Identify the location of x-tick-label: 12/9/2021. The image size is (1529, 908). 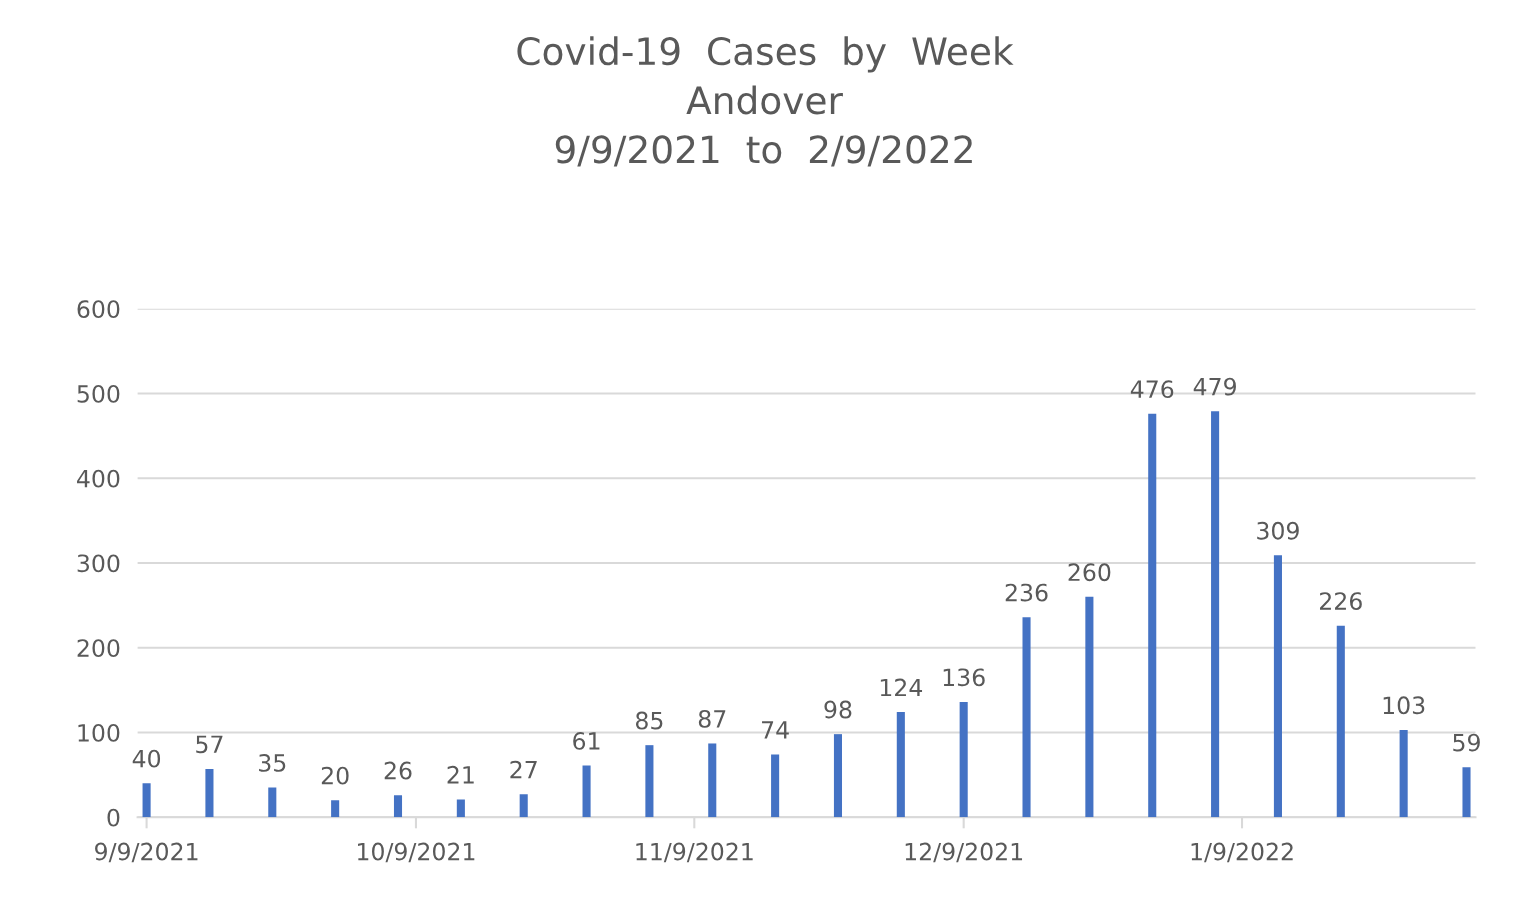
(964, 852).